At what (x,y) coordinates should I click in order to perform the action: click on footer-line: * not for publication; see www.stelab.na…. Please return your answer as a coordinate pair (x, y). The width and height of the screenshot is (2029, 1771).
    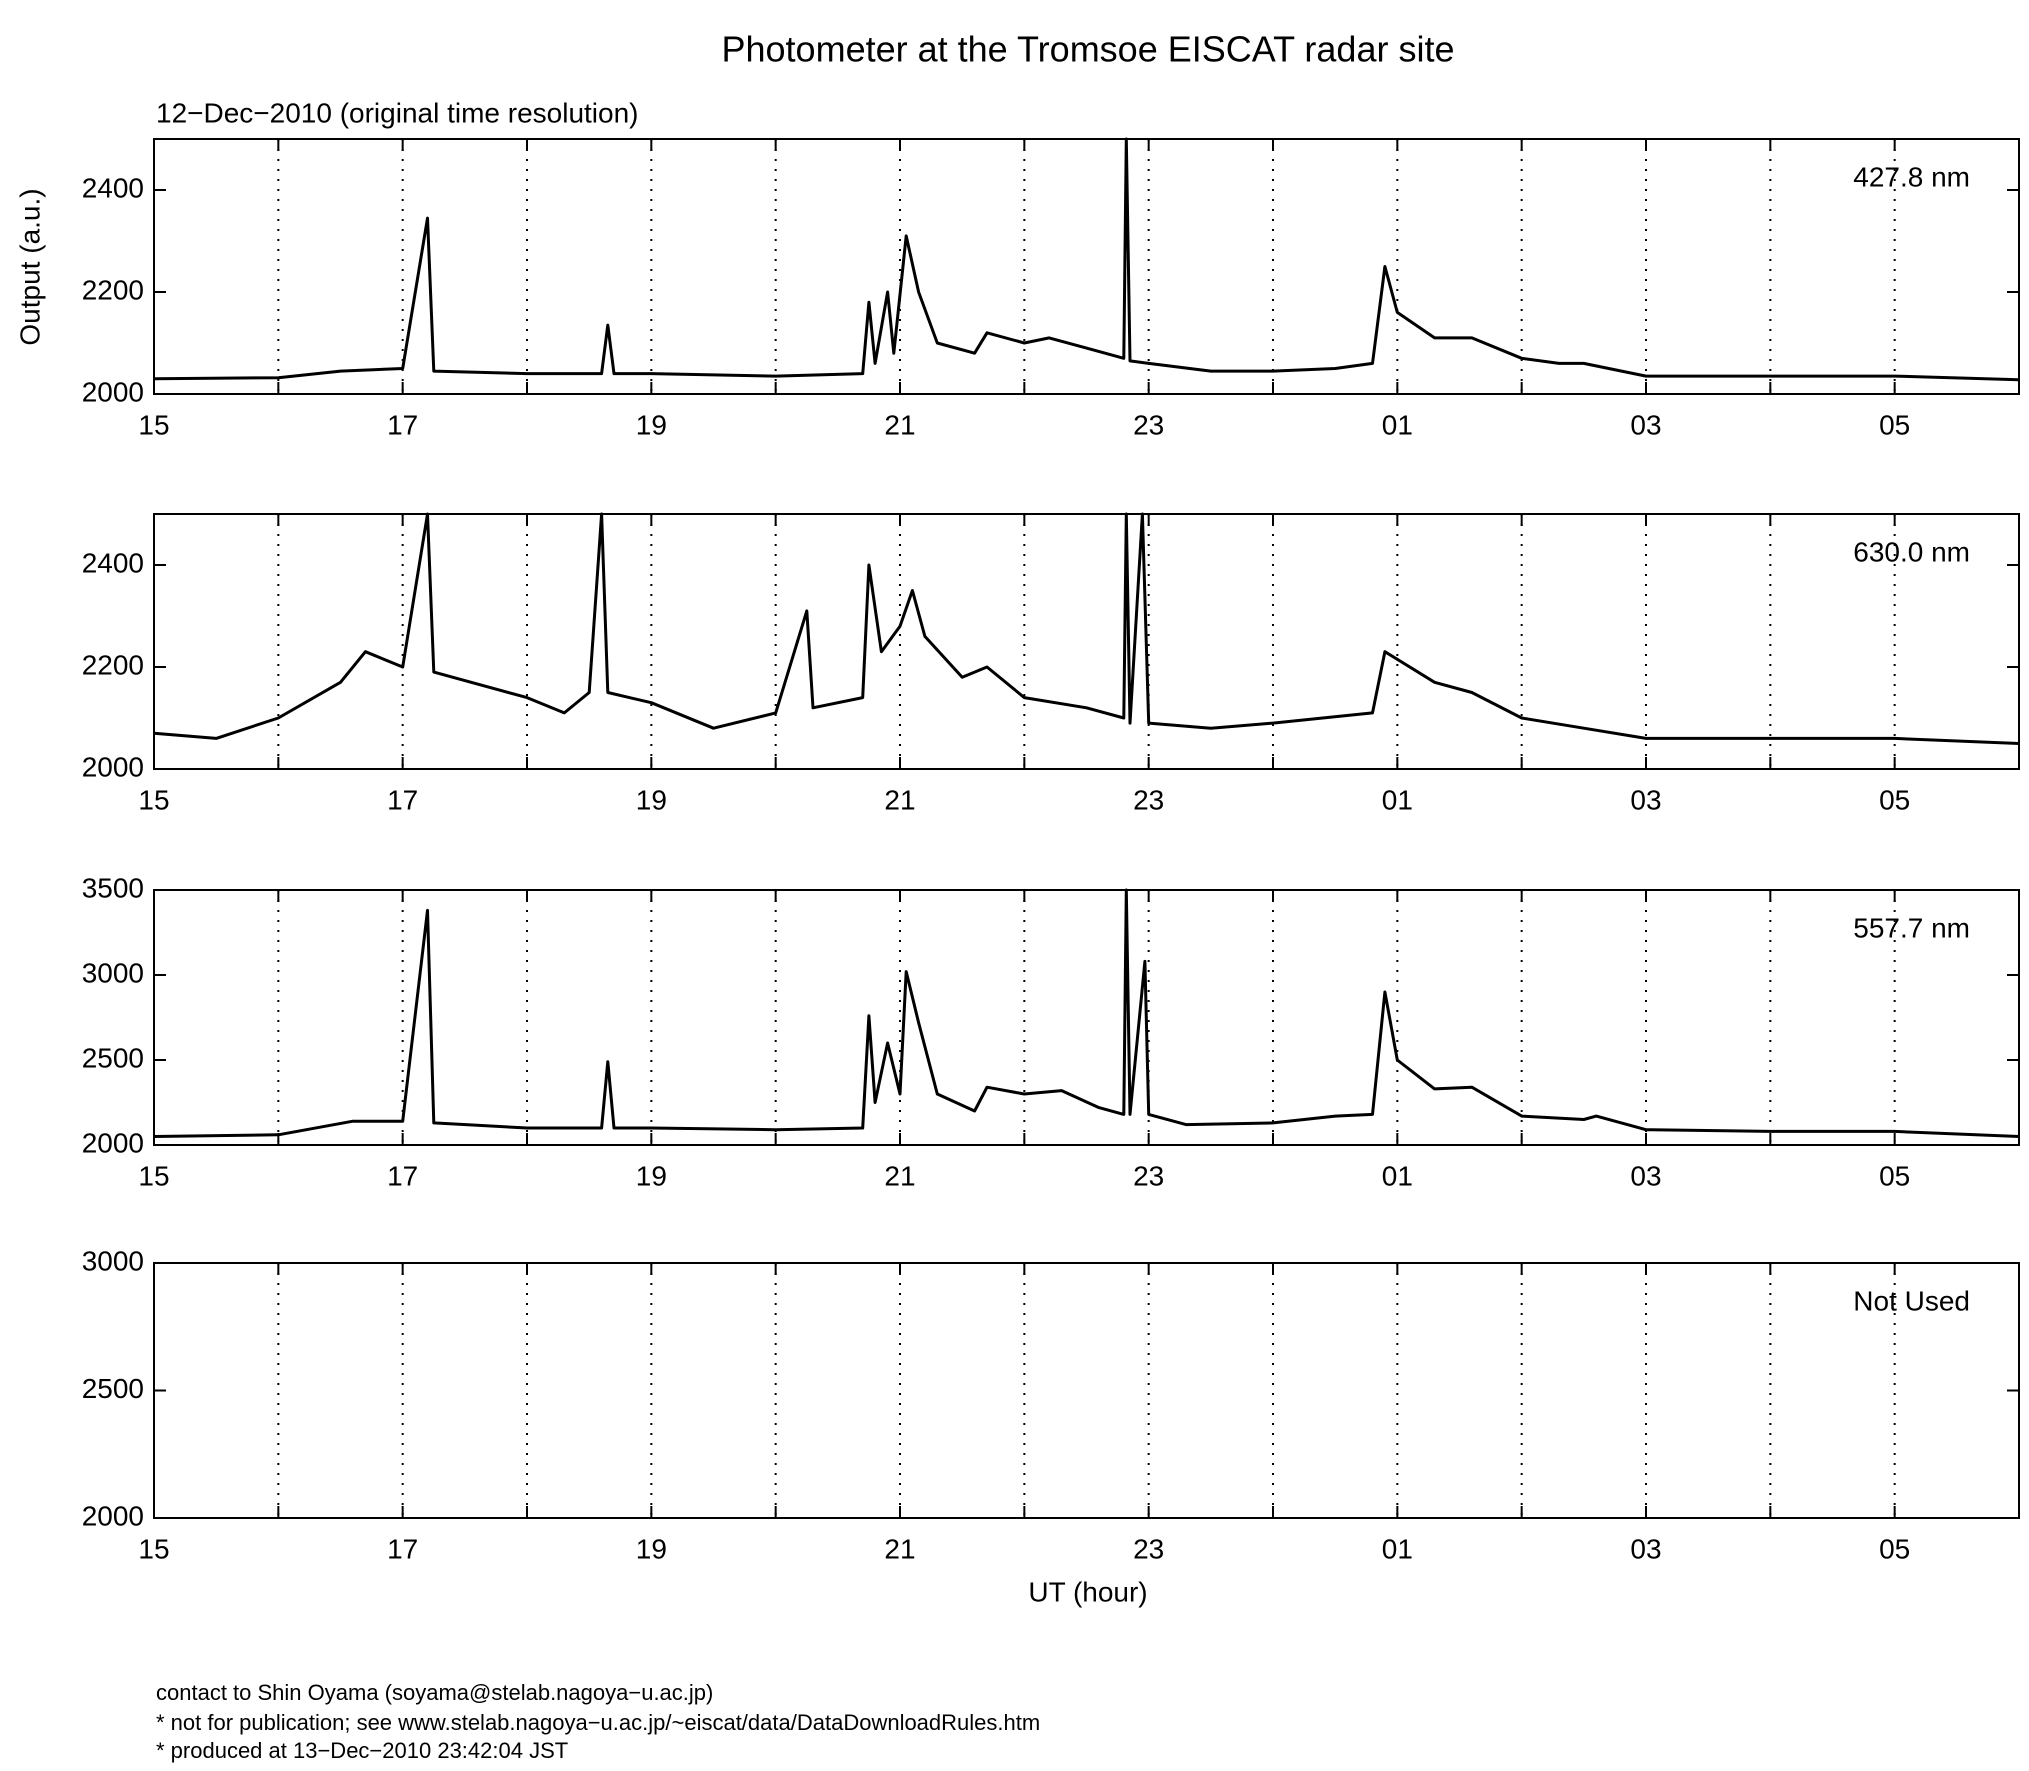
    Looking at the image, I should click on (598, 1722).